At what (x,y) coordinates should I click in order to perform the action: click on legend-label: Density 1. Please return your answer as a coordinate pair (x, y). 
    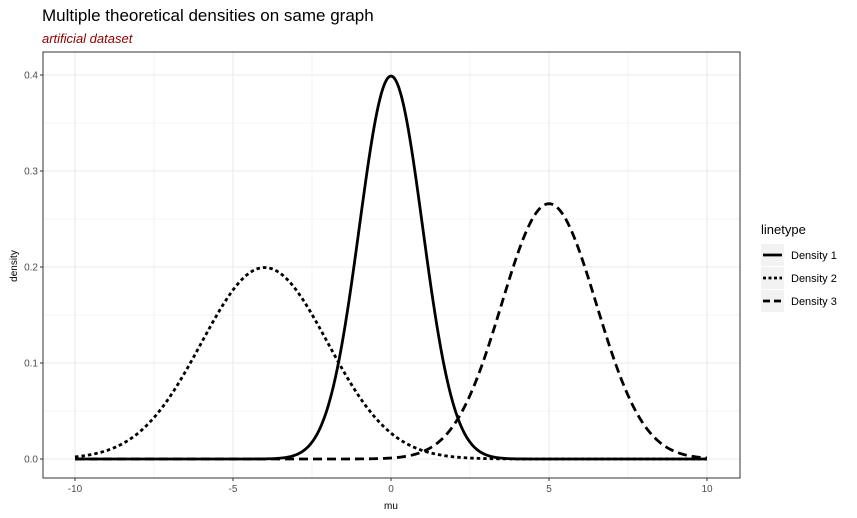
    Looking at the image, I should click on (814, 256).